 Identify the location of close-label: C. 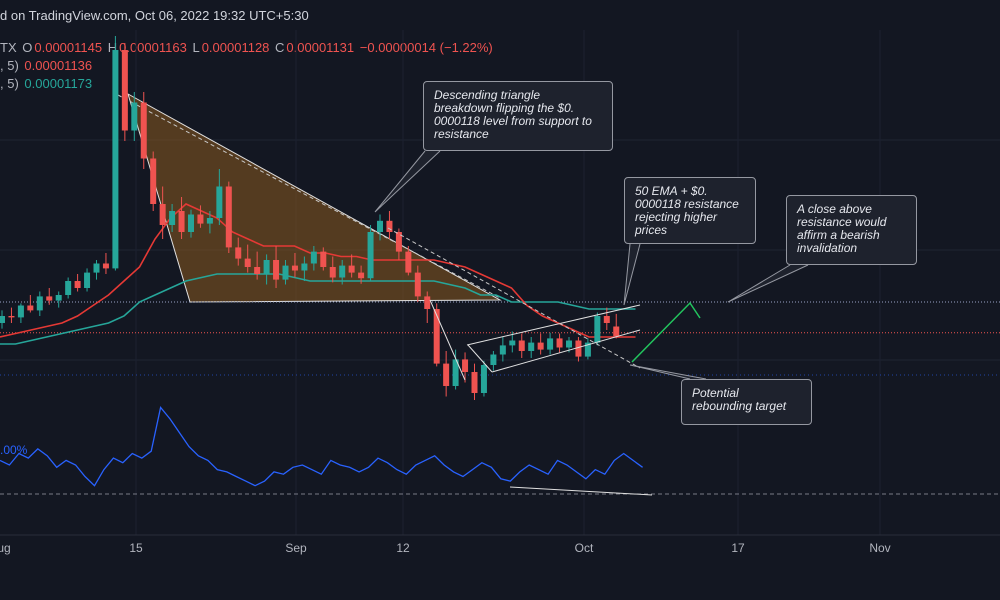
(280, 47).